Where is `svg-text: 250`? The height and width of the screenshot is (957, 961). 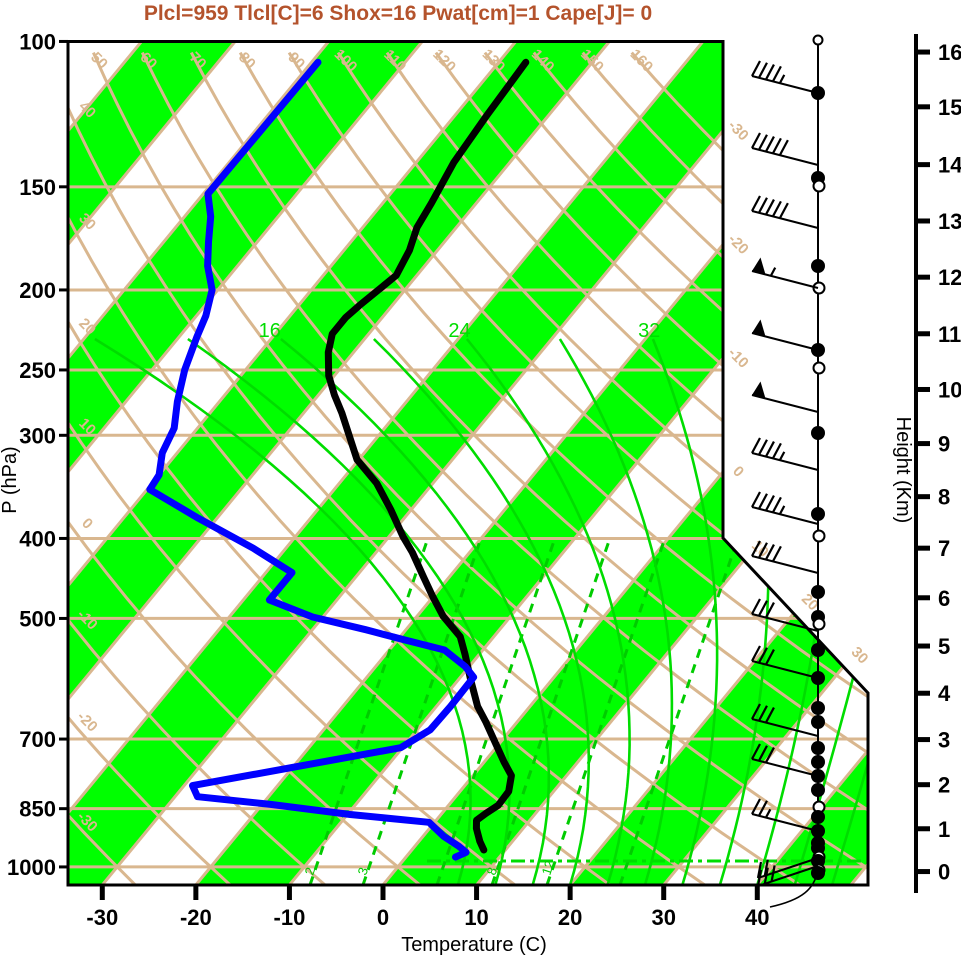 svg-text: 250 is located at coordinates (37, 370).